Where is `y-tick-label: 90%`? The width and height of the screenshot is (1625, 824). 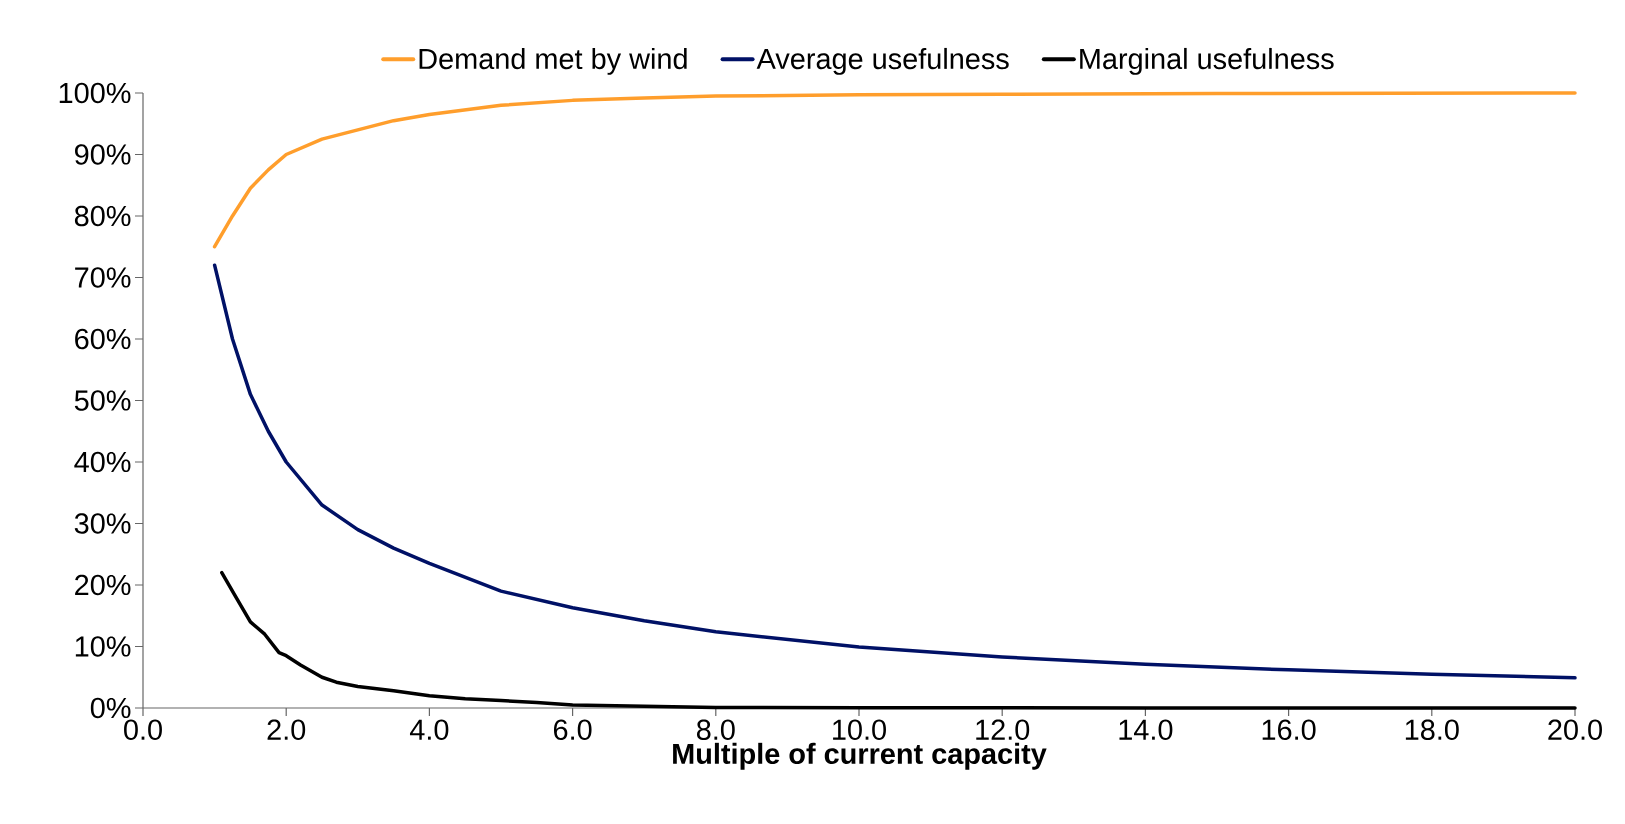 y-tick-label: 90% is located at coordinates (103, 154).